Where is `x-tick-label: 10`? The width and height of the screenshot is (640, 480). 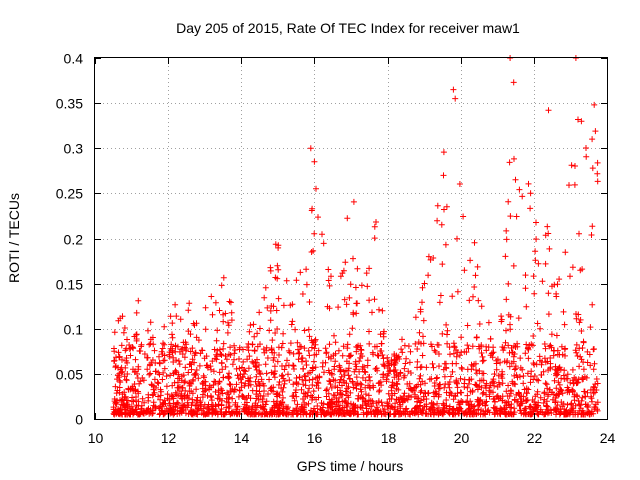 x-tick-label: 10 is located at coordinates (96, 438).